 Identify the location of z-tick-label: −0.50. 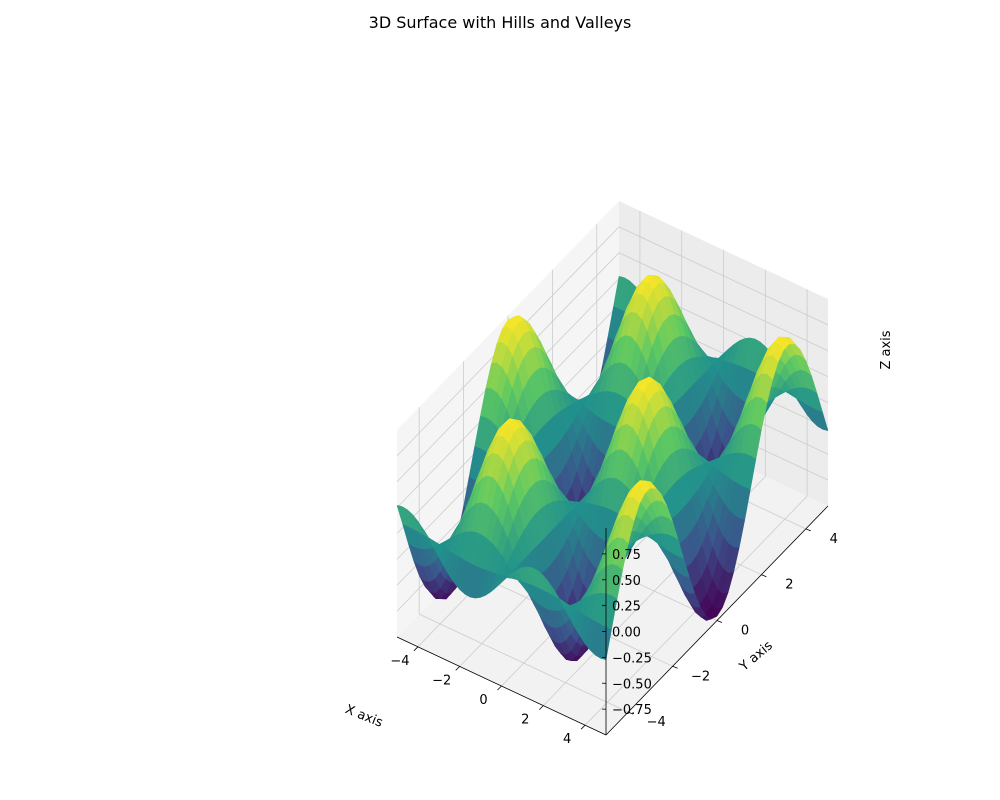
(632, 684).